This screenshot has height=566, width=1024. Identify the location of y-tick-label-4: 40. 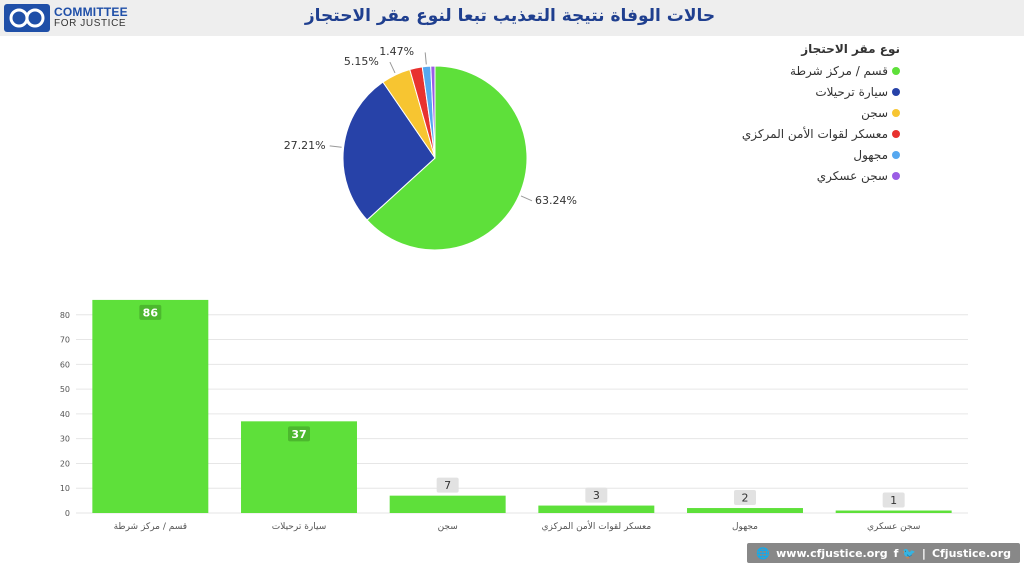
(65, 414).